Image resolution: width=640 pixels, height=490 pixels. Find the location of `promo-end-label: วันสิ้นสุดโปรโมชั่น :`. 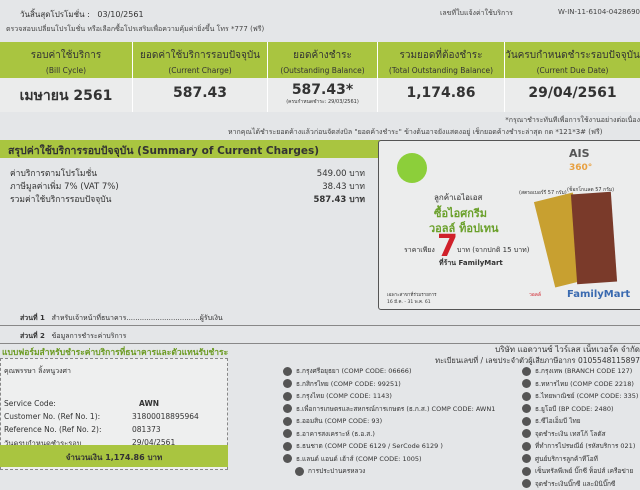

promo-end-label: วันสิ้นสุดโปรโมชั่น : is located at coordinates (55, 14).